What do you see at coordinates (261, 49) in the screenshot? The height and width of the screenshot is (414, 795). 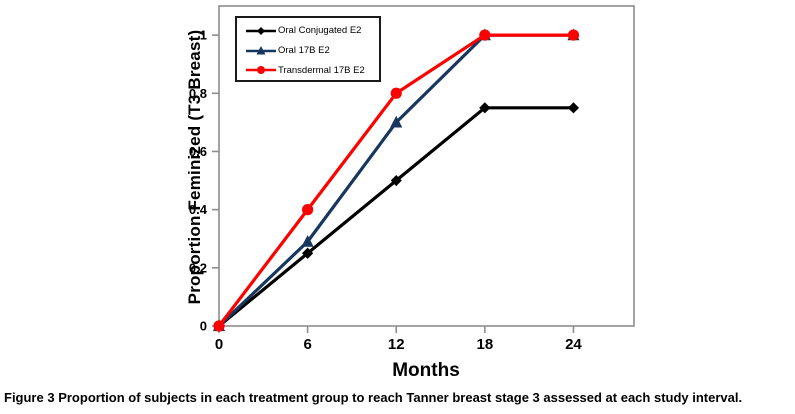 I see `legend-marker-triangle-icon` at bounding box center [261, 49].